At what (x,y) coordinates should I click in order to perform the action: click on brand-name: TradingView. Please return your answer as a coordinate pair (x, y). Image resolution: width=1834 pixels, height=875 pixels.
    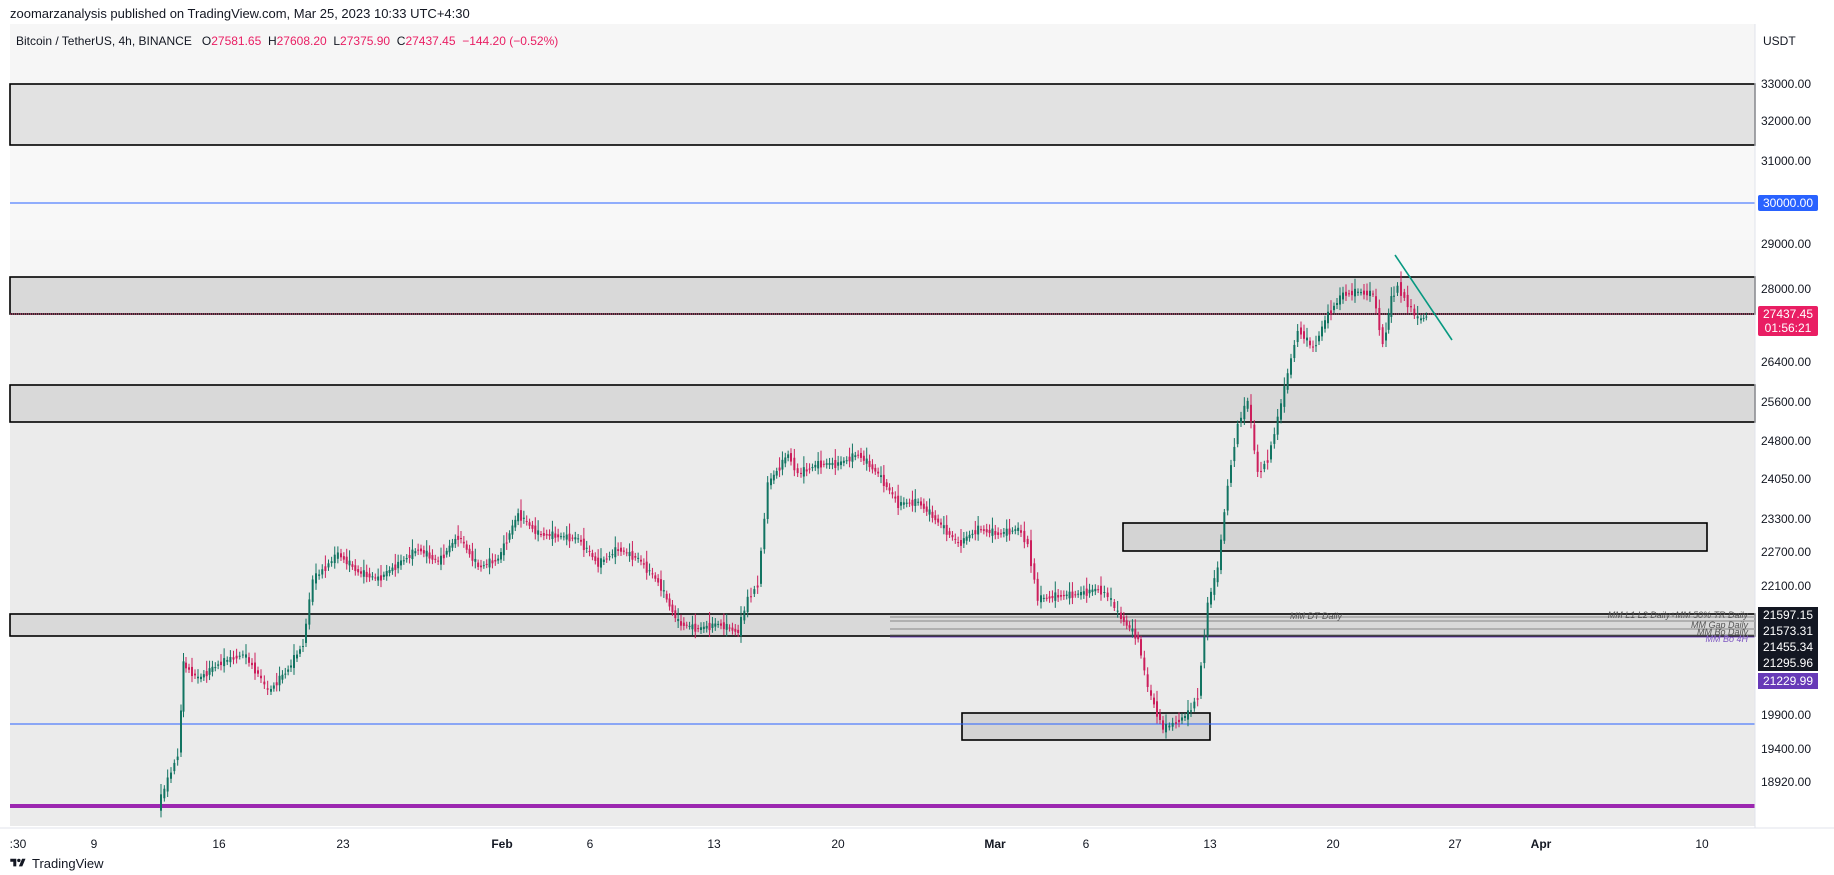
    Looking at the image, I should click on (68, 863).